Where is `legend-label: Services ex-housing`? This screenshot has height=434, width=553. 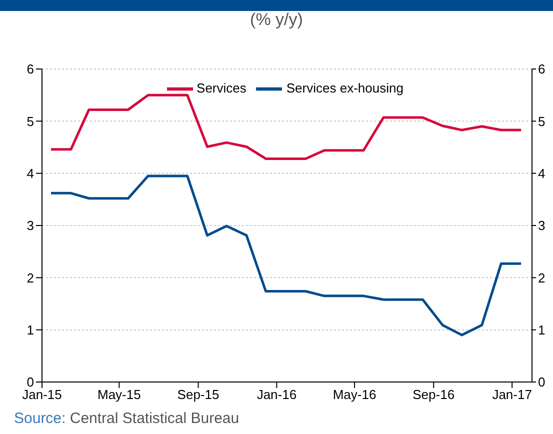 legend-label: Services ex-housing is located at coordinates (345, 88).